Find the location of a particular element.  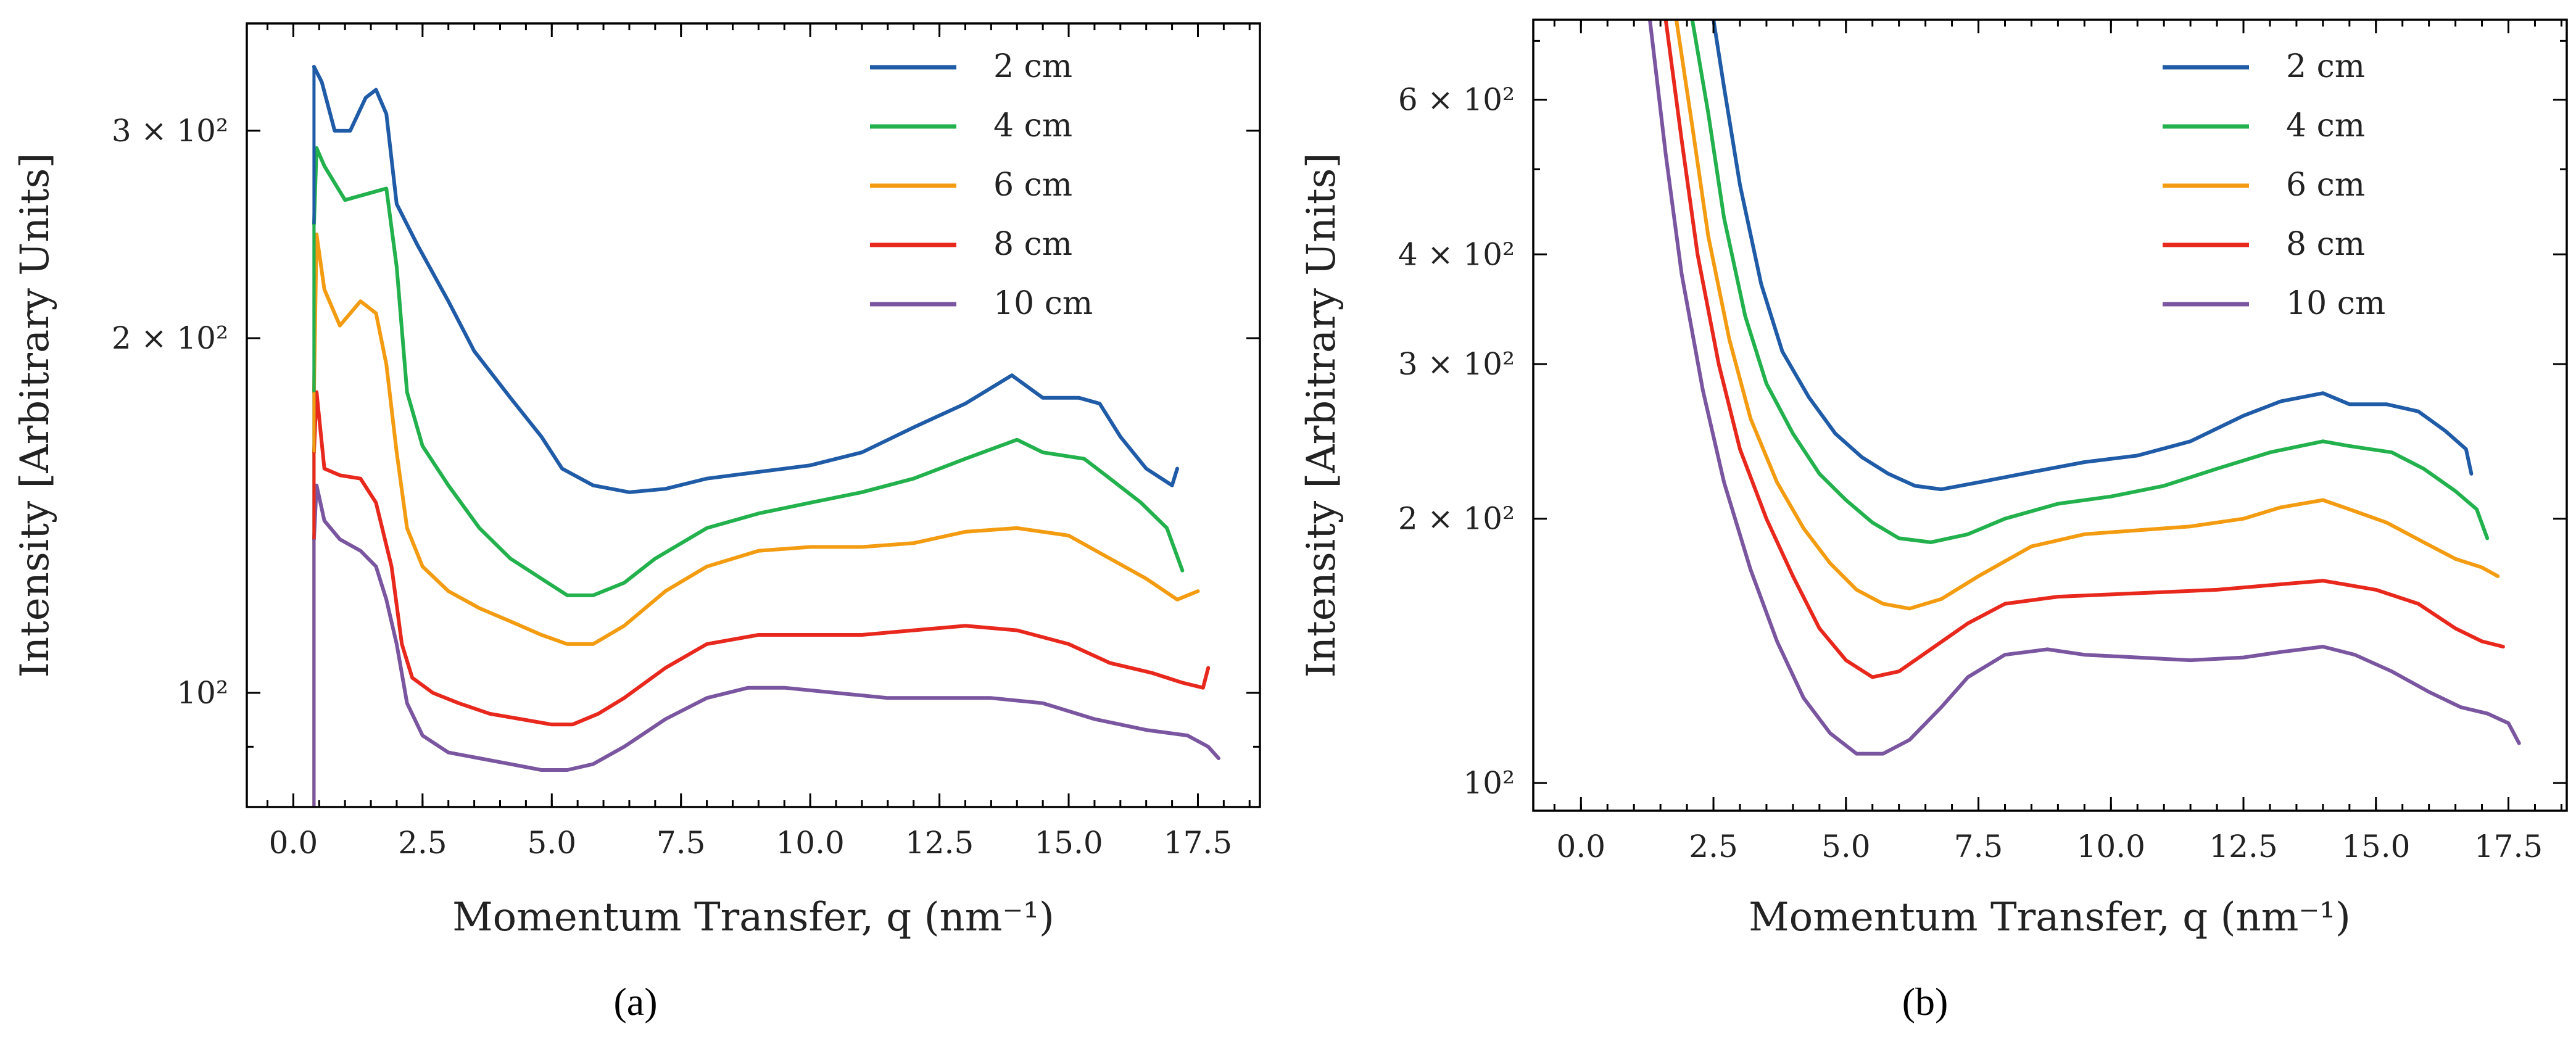

plot-a-ylabel: Intensity [Arbitrary Units] is located at coordinates (35, 415).